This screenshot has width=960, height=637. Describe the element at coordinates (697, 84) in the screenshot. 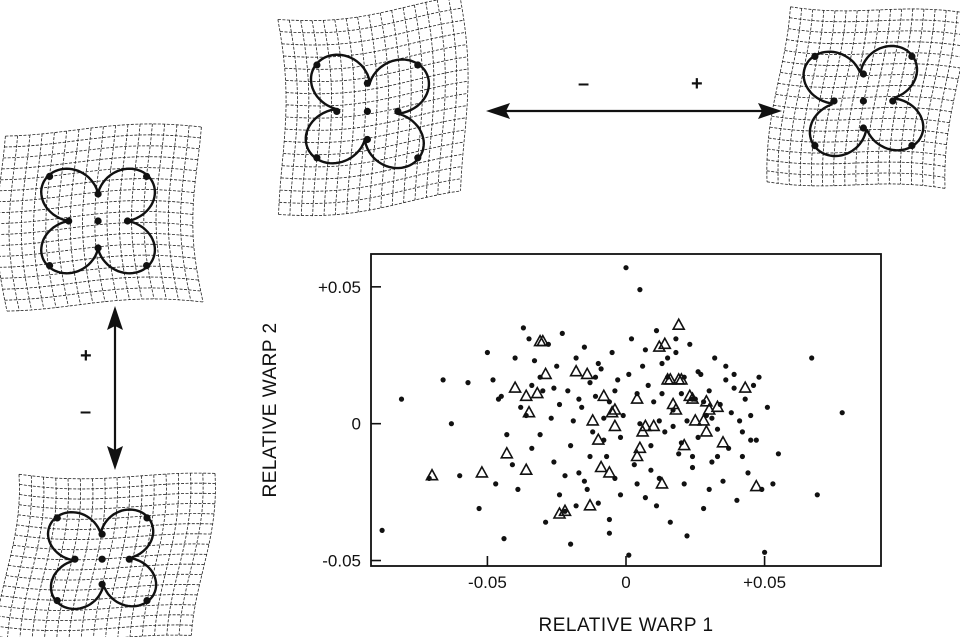

I see `warp1-plus-sign: +` at that location.